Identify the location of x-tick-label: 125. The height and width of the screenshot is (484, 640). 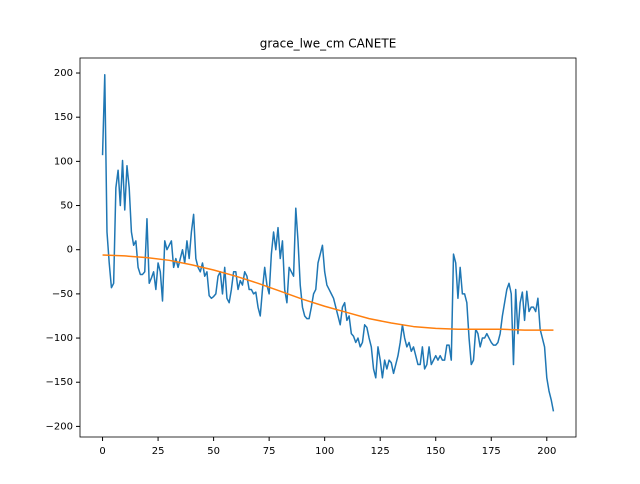
(380, 451).